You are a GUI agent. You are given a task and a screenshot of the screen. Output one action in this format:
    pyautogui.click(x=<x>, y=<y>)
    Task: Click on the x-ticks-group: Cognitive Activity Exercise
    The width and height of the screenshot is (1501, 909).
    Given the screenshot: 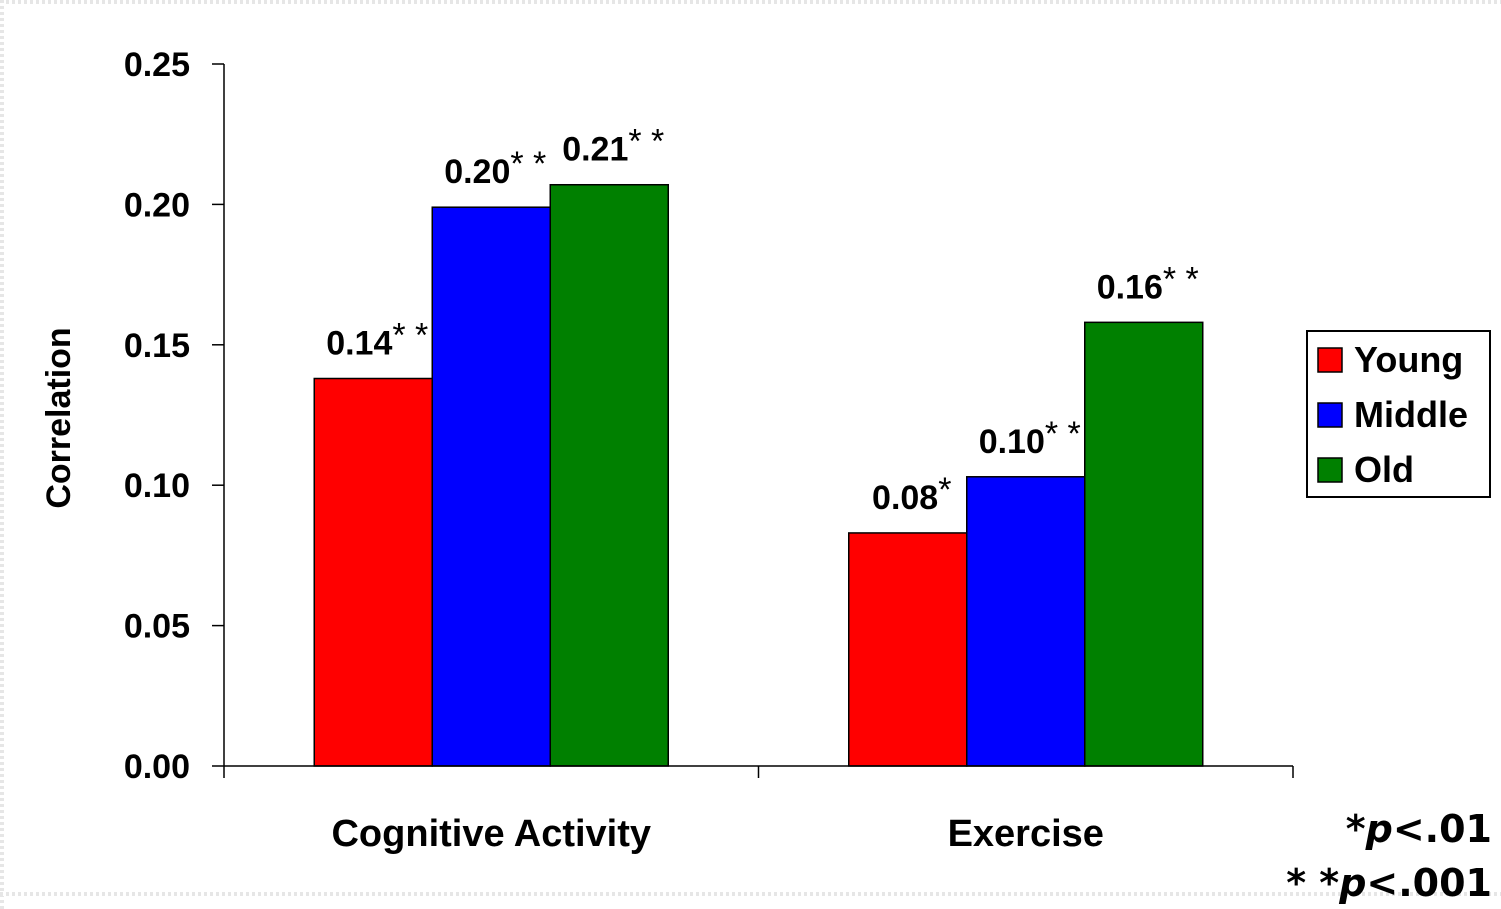 What is the action you would take?
    pyautogui.click(x=758, y=810)
    